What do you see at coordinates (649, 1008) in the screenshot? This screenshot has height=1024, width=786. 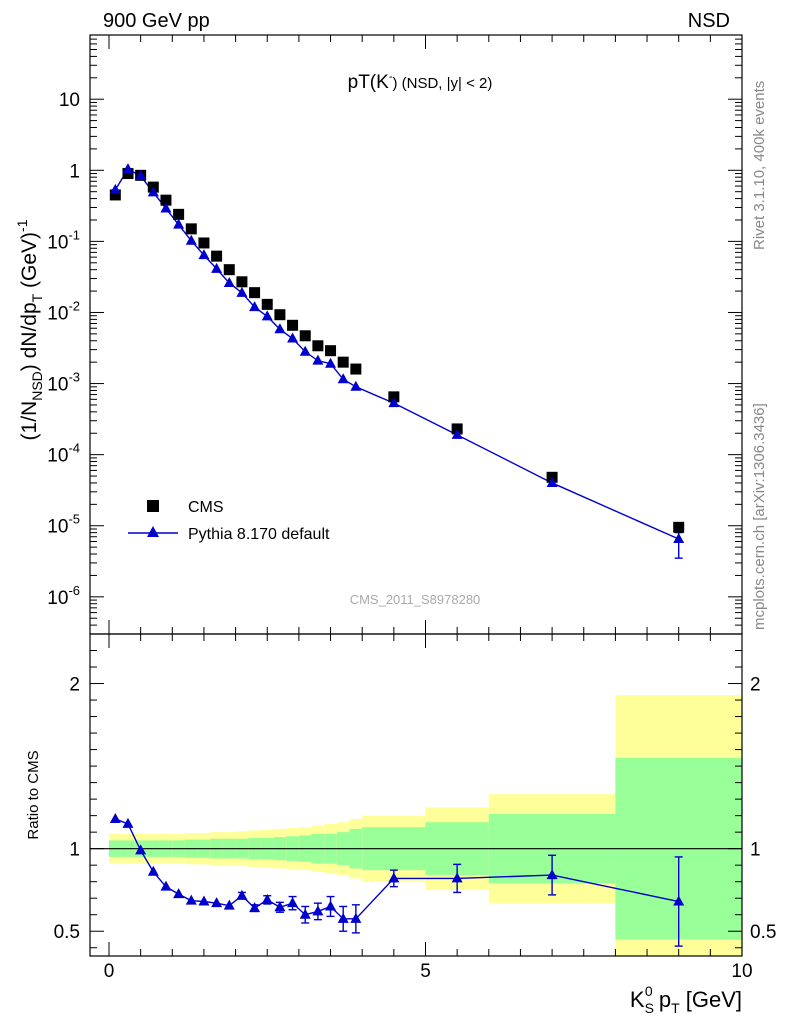 I see `xlabel-sub: S` at bounding box center [649, 1008].